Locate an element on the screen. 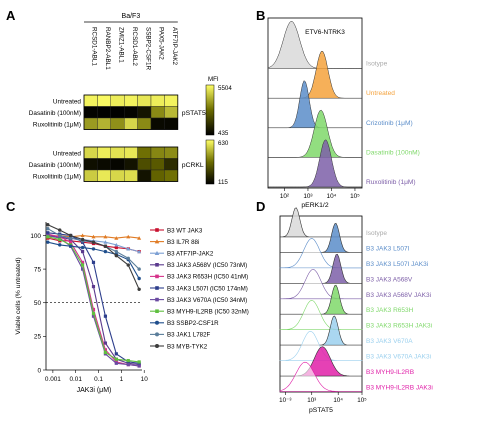  chart-title: ETV6-NTRK3 is located at coordinates (325, 32).